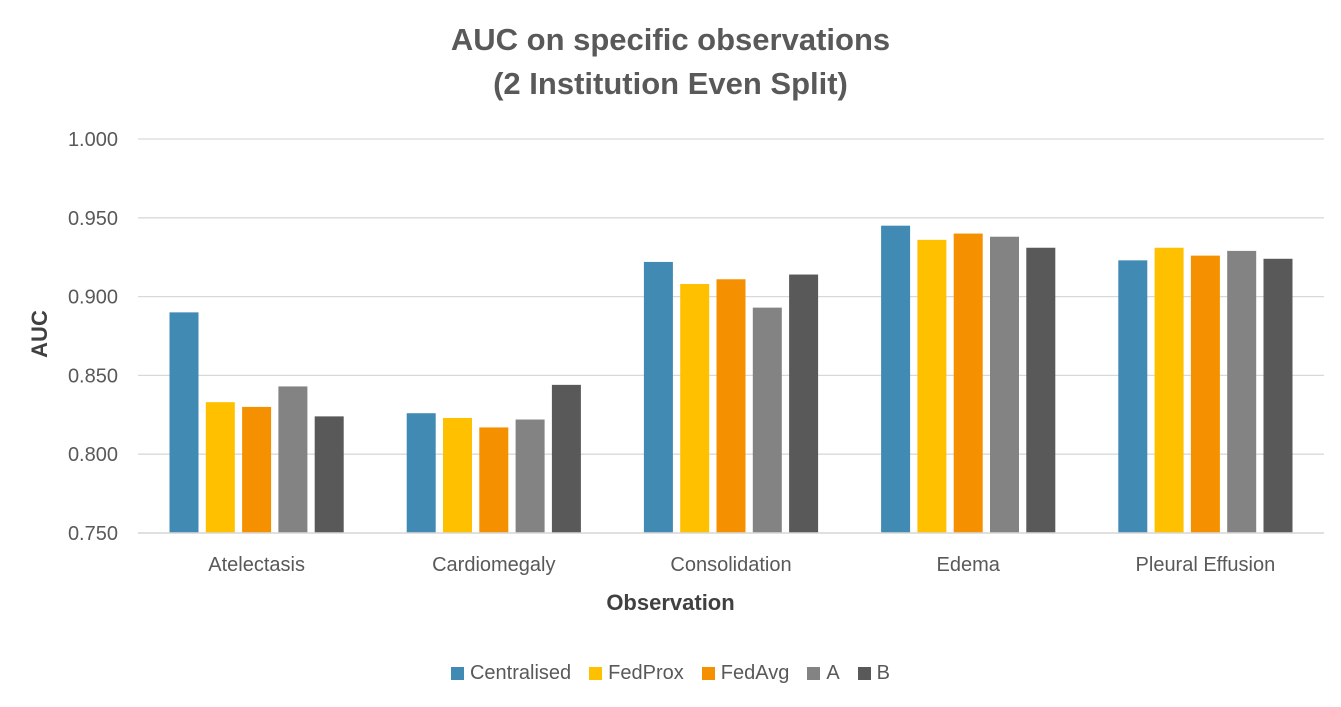 The width and height of the screenshot is (1341, 707). What do you see at coordinates (730, 565) in the screenshot?
I see `x-tick-label: Consolidation` at bounding box center [730, 565].